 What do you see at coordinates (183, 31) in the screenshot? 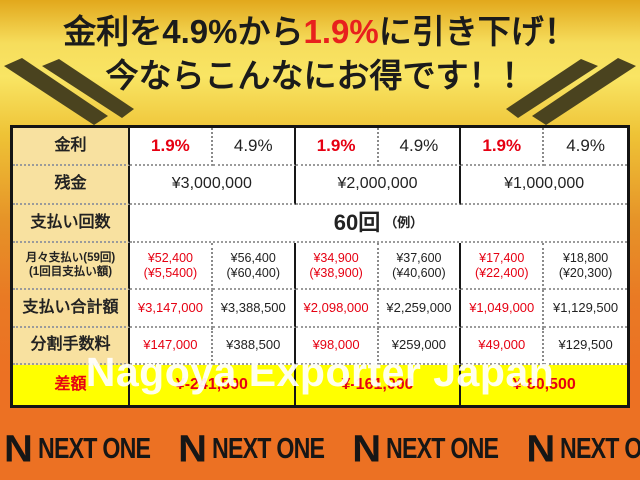
I see `headline-line1-pre: 金利を4.9%から` at bounding box center [183, 31].